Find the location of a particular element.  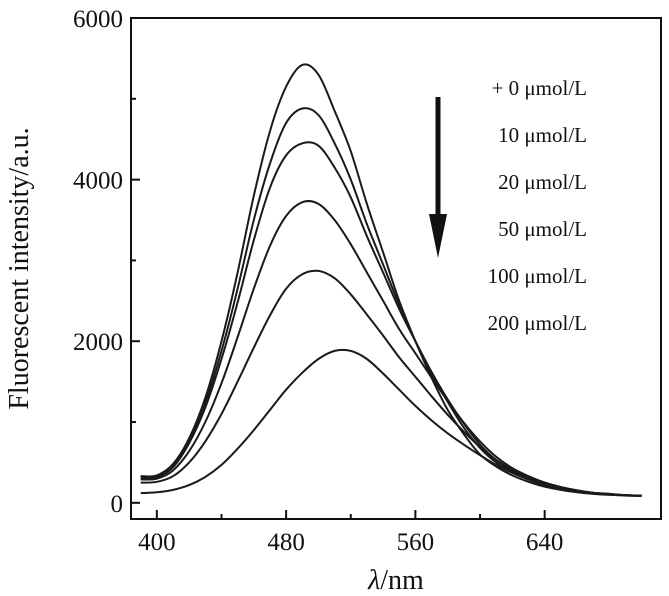

x-axis-title: λ/nm is located at coordinates (395, 580).